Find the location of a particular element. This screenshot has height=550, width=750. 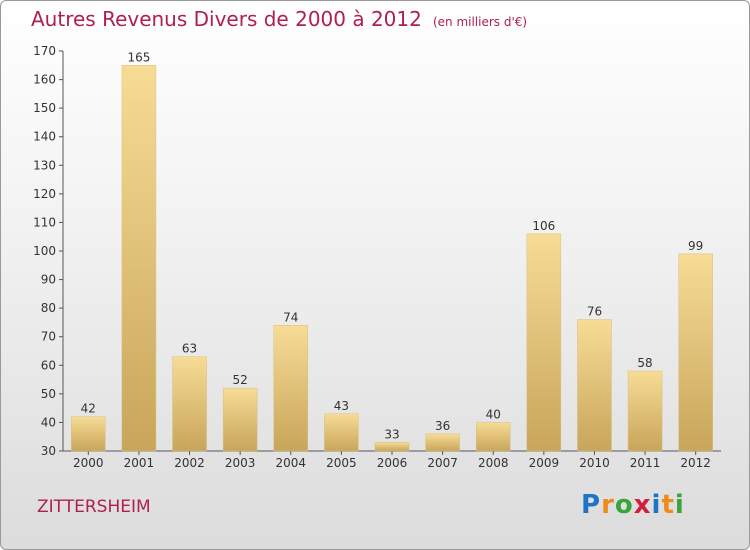

bar-value-label: 58 is located at coordinates (644, 363).